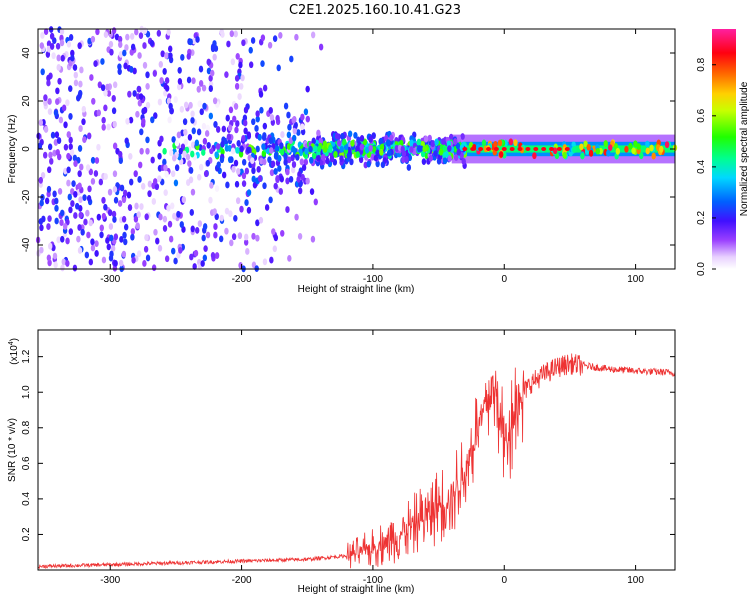  What do you see at coordinates (242, 580) in the screenshot?
I see `x-tick-label: -200` at bounding box center [242, 580].